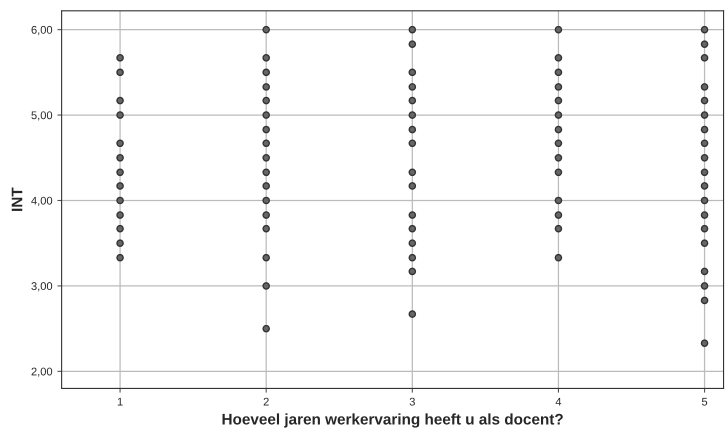 The height and width of the screenshot is (434, 725). What do you see at coordinates (705, 402) in the screenshot?
I see `x-tick-label: 5` at bounding box center [705, 402].